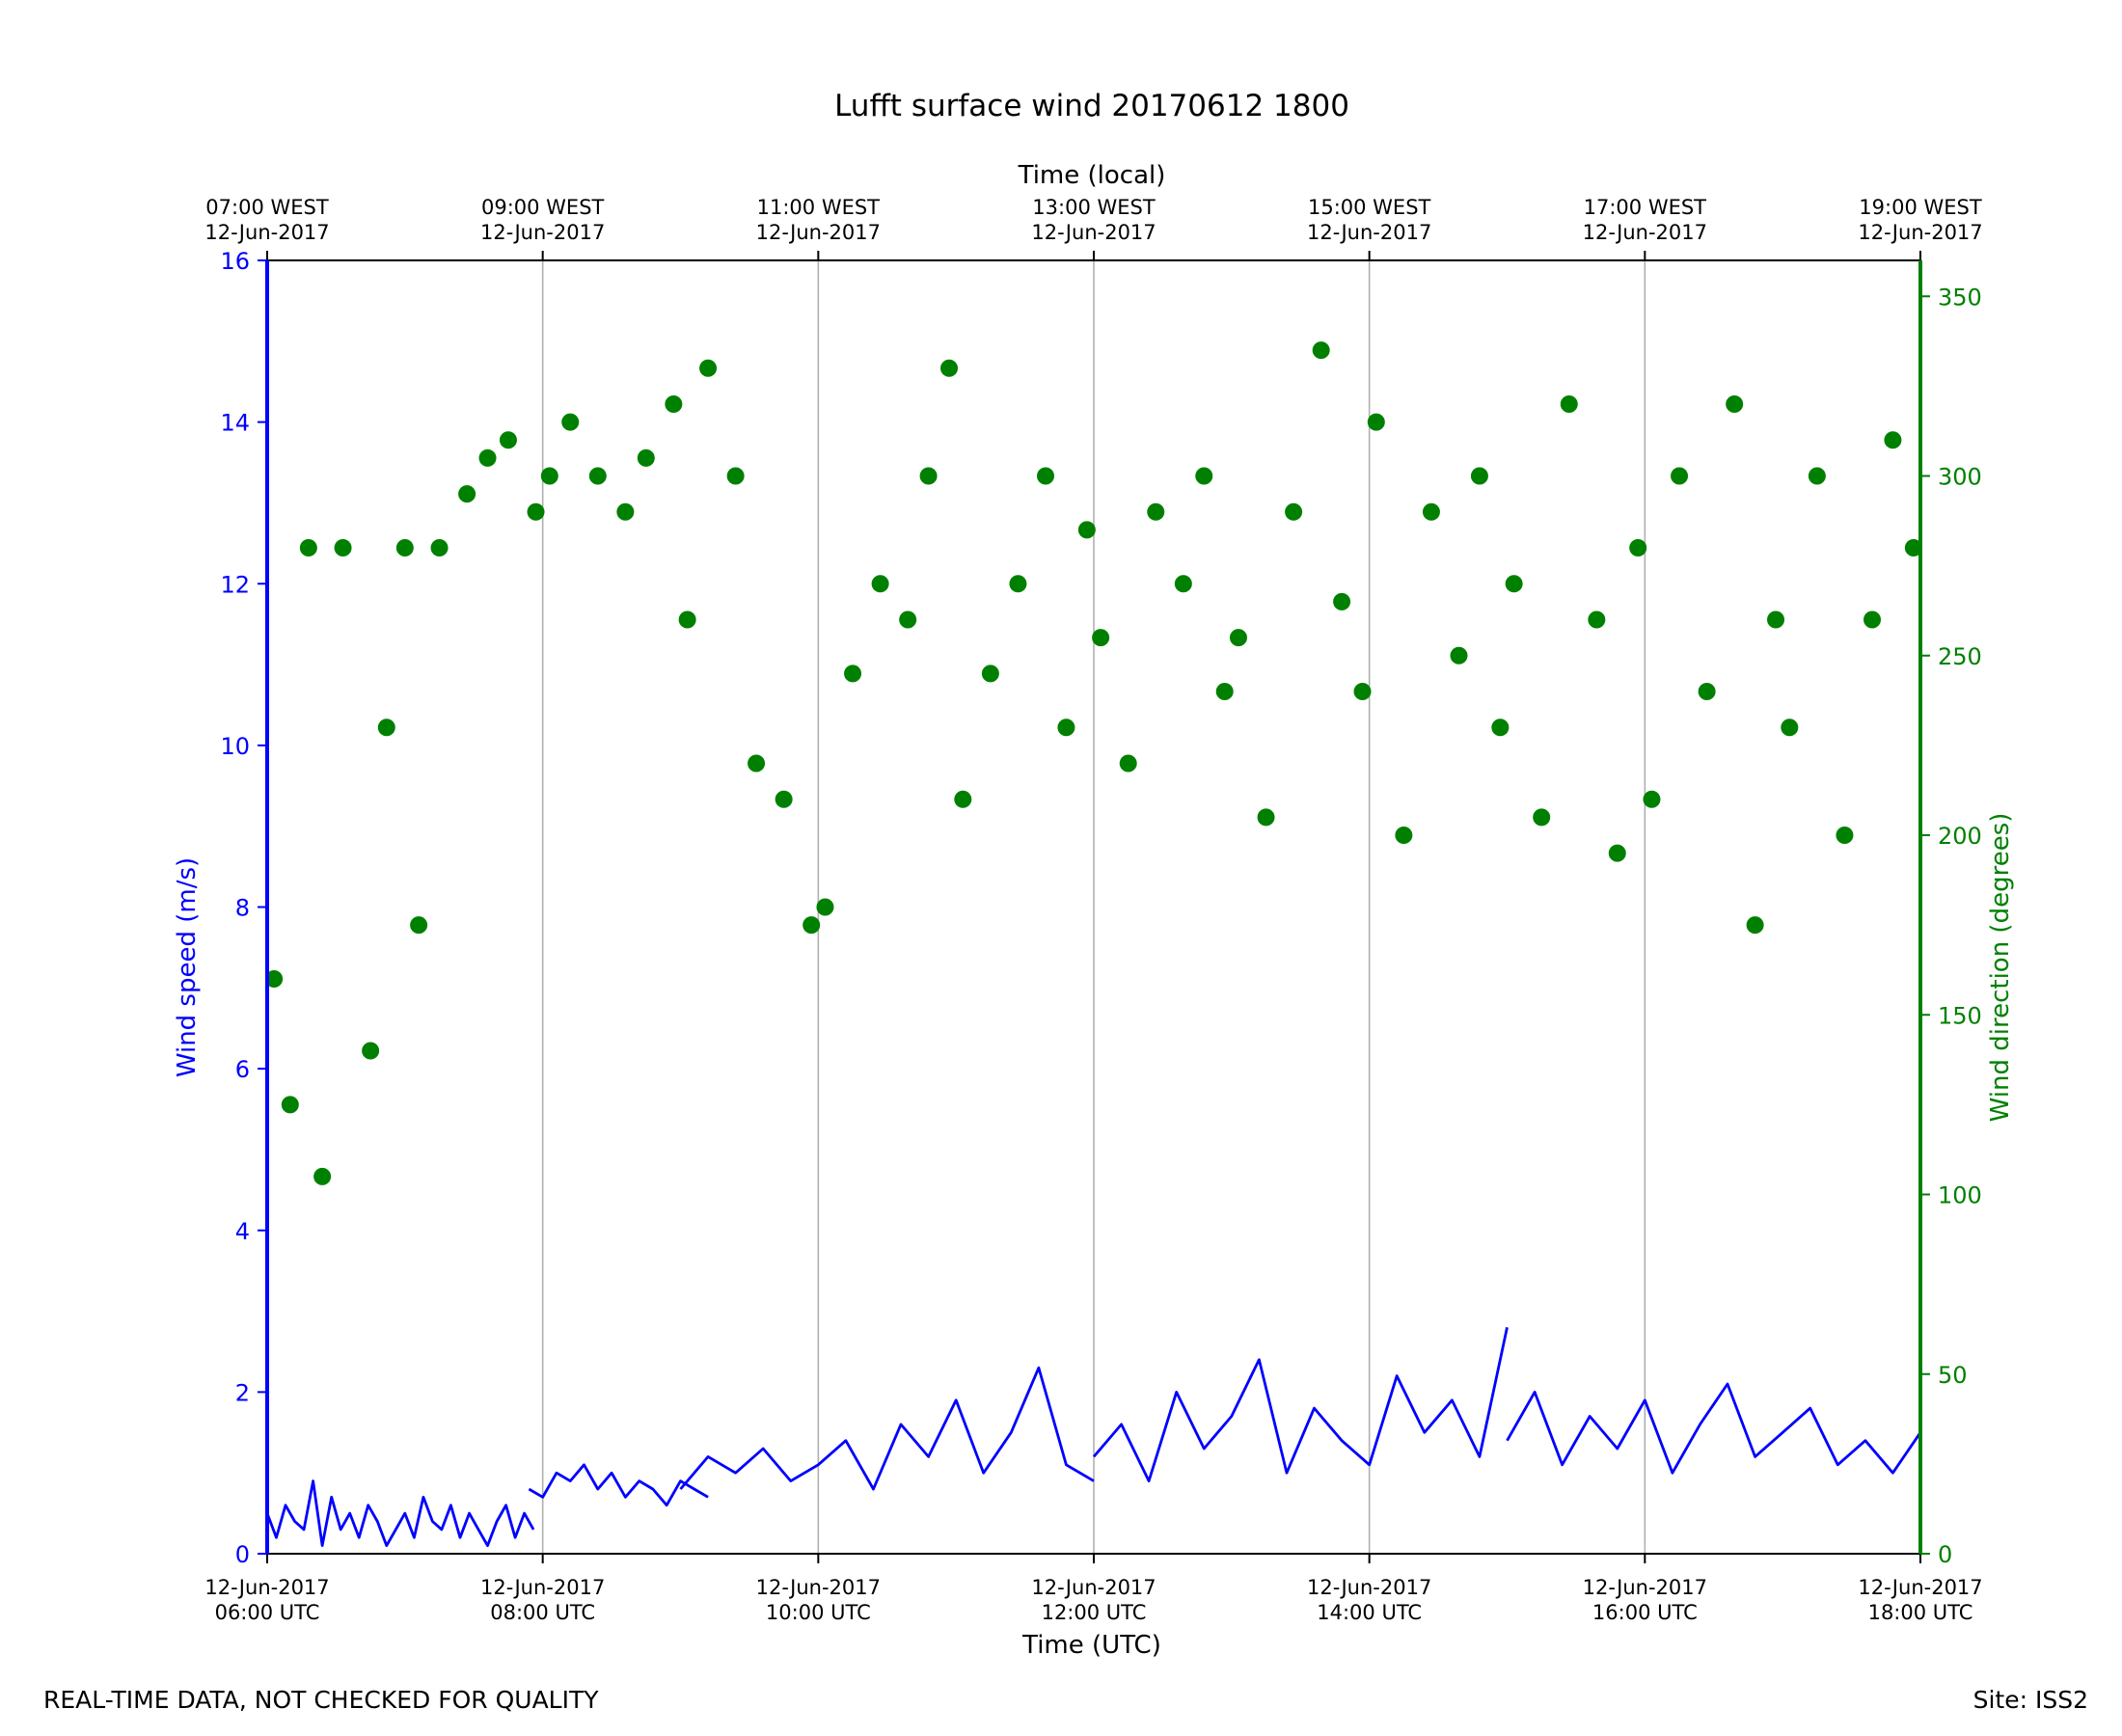 This screenshot has height=1736, width=2122. Describe the element at coordinates (1370, 207) in the screenshot. I see `x2-tick-label-time: 15:00 WEST` at that location.